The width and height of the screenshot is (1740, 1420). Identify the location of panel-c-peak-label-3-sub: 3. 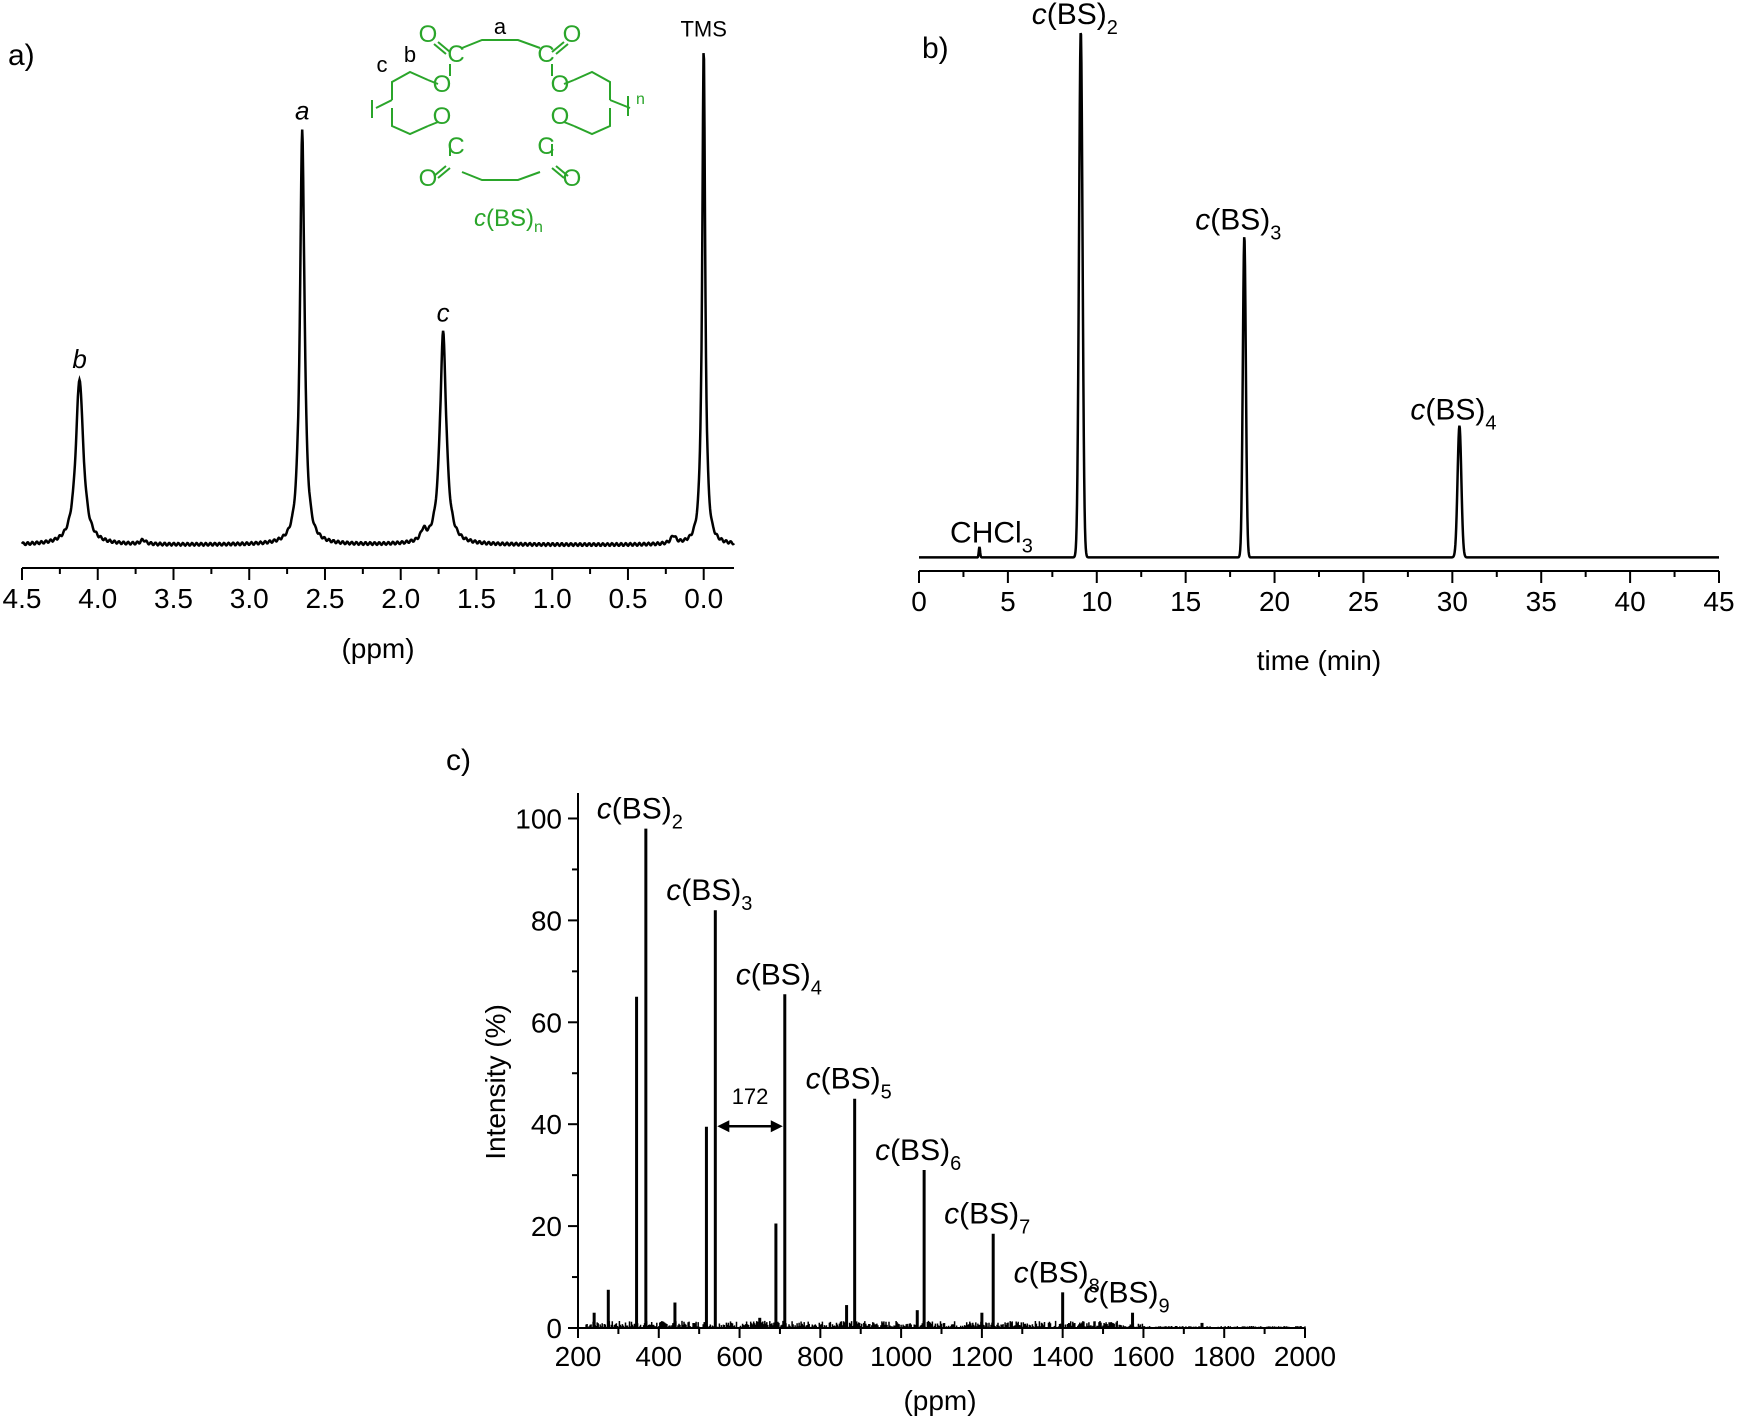
(746, 904).